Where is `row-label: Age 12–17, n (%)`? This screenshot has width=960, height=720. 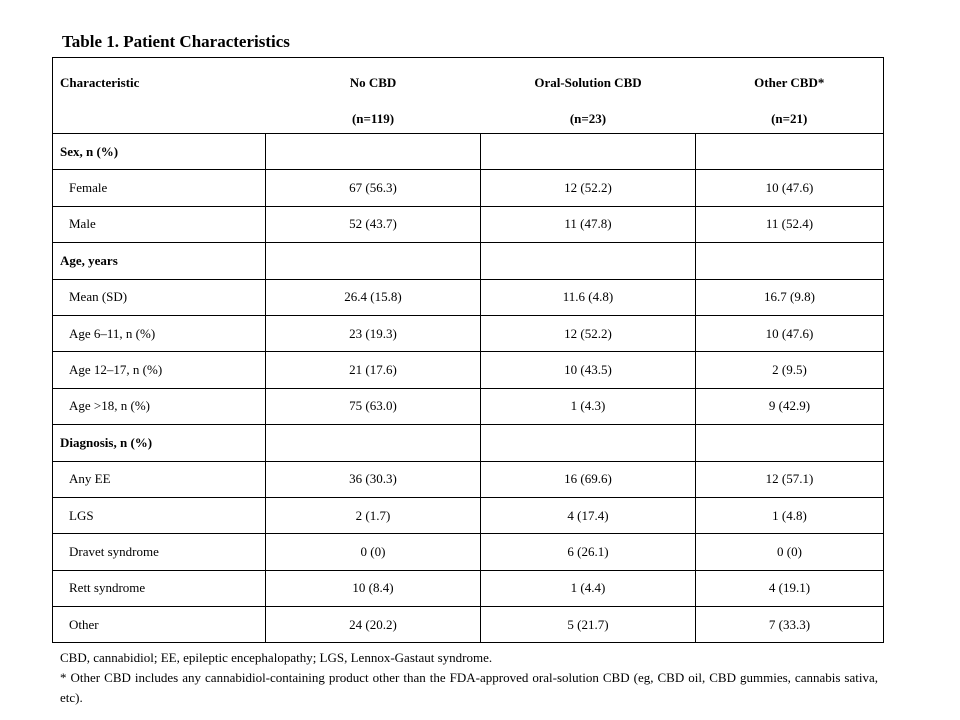 row-label: Age 12–17, n (%) is located at coordinates (159, 370).